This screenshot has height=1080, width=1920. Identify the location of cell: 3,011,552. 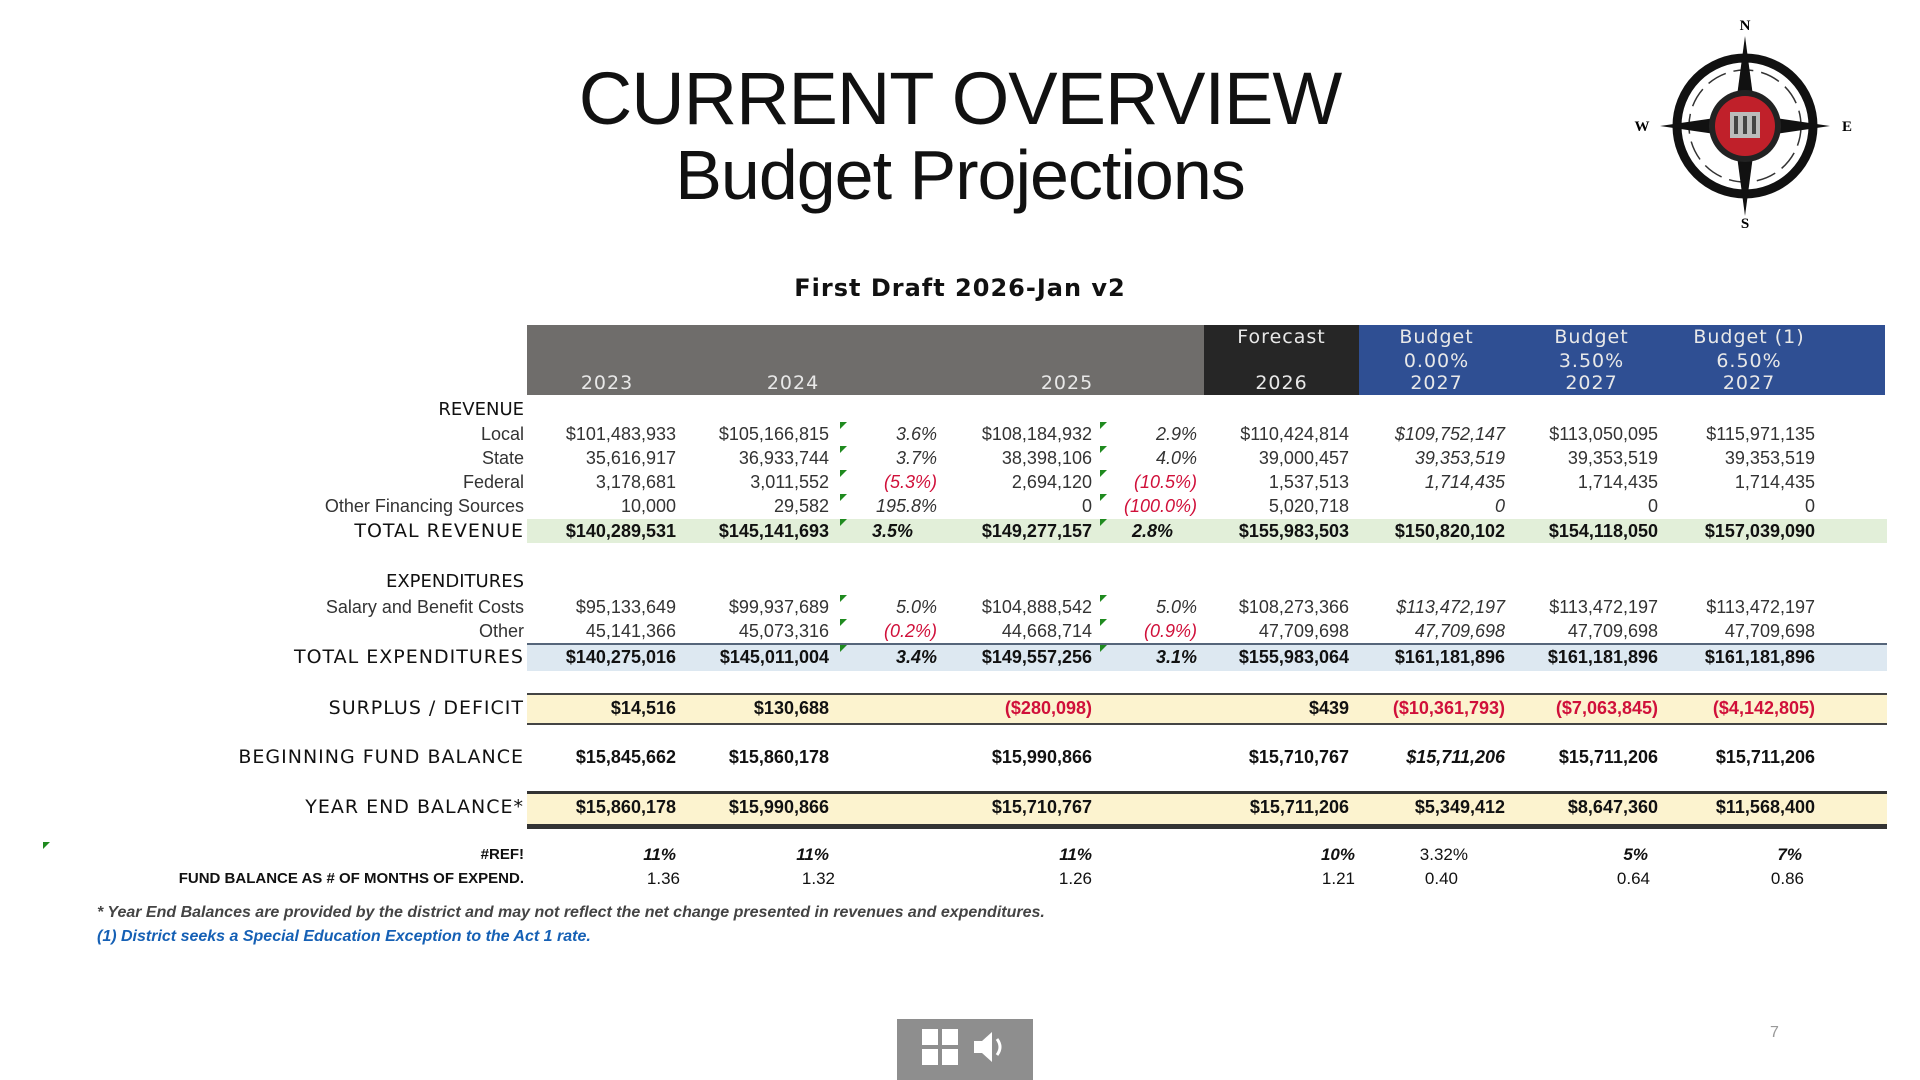
(789, 482).